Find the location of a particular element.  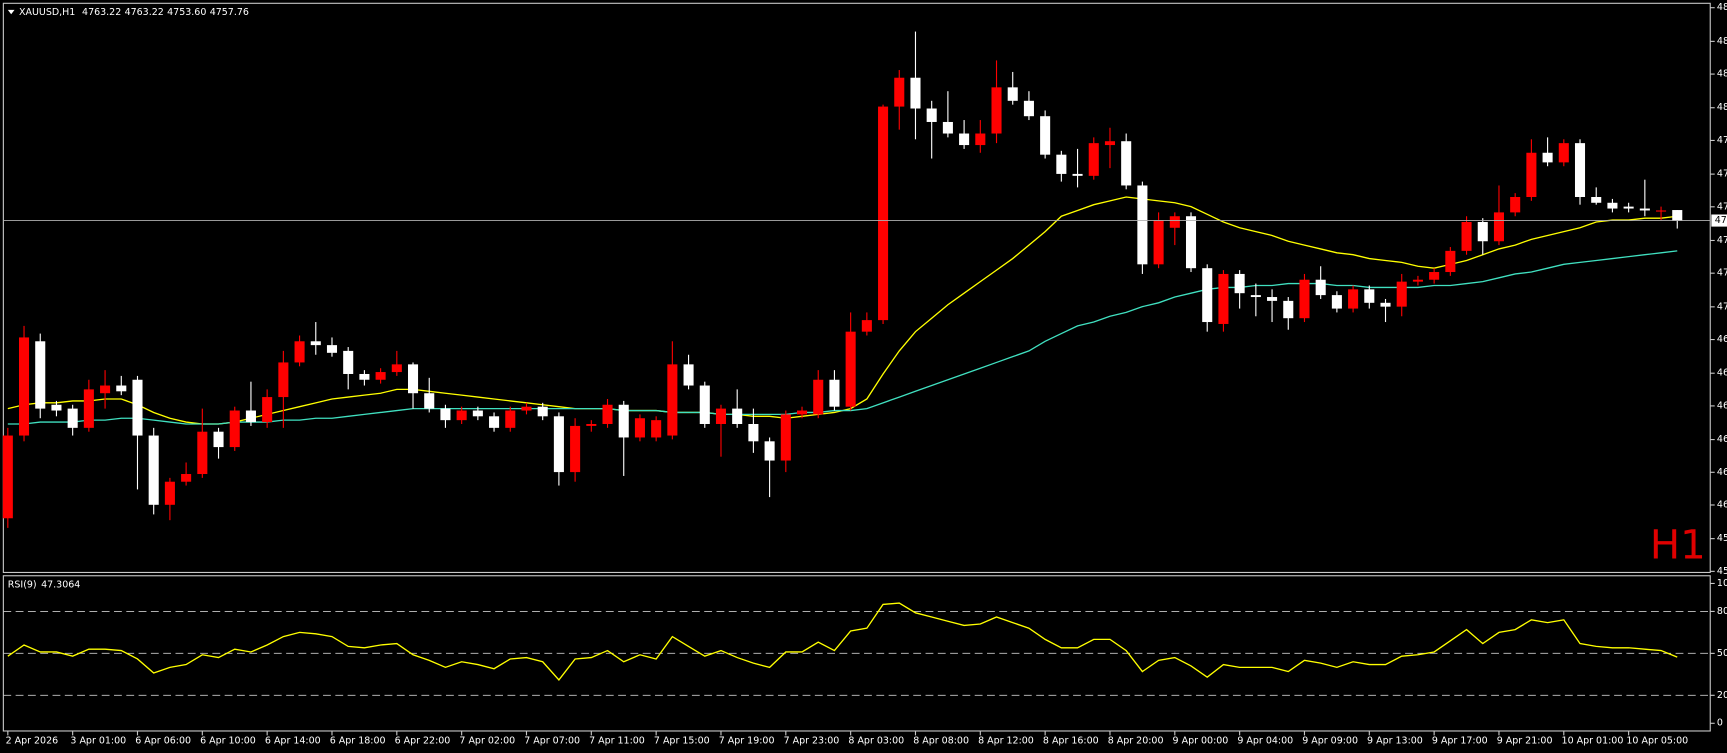

x-tick-label: 7 Apr 23:00 is located at coordinates (812, 740).